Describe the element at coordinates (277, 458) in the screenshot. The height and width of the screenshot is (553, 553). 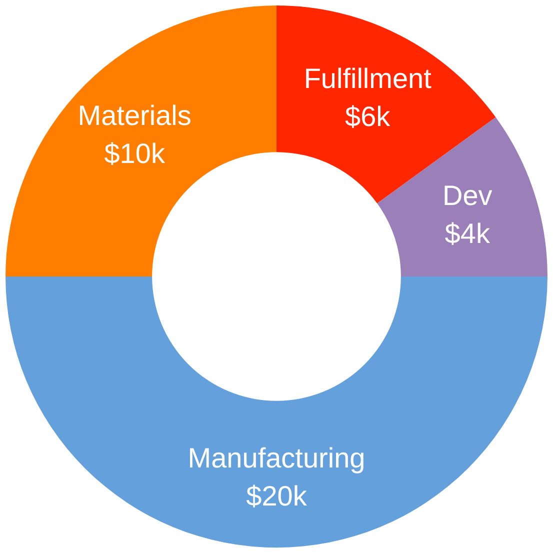
I see `slice-label: Manufacturing` at that location.